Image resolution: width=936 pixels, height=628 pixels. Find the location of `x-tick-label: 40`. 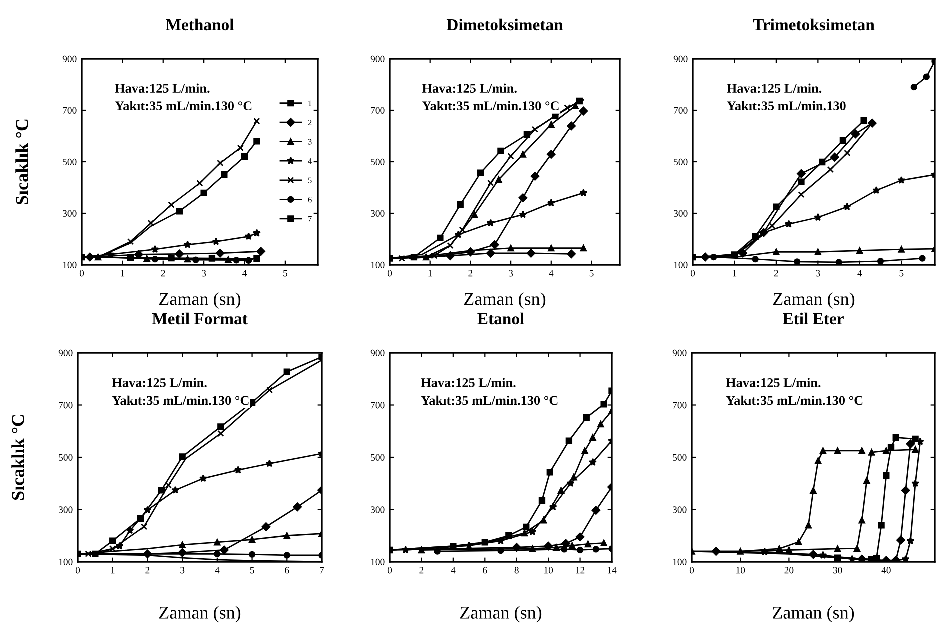

x-tick-label: 40 is located at coordinates (886, 570).